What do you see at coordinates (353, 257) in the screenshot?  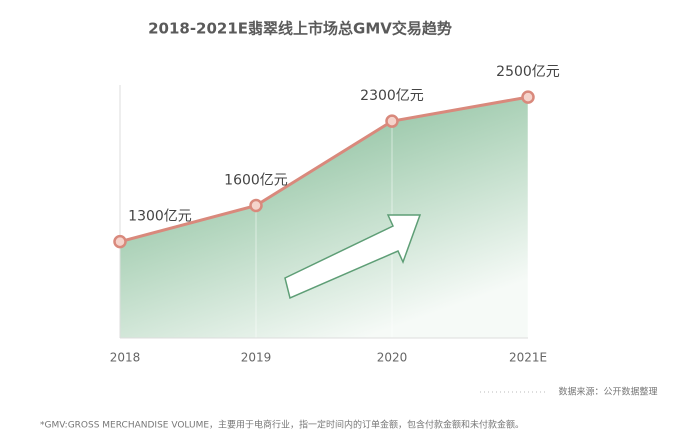 I see `arrow-decoration` at bounding box center [353, 257].